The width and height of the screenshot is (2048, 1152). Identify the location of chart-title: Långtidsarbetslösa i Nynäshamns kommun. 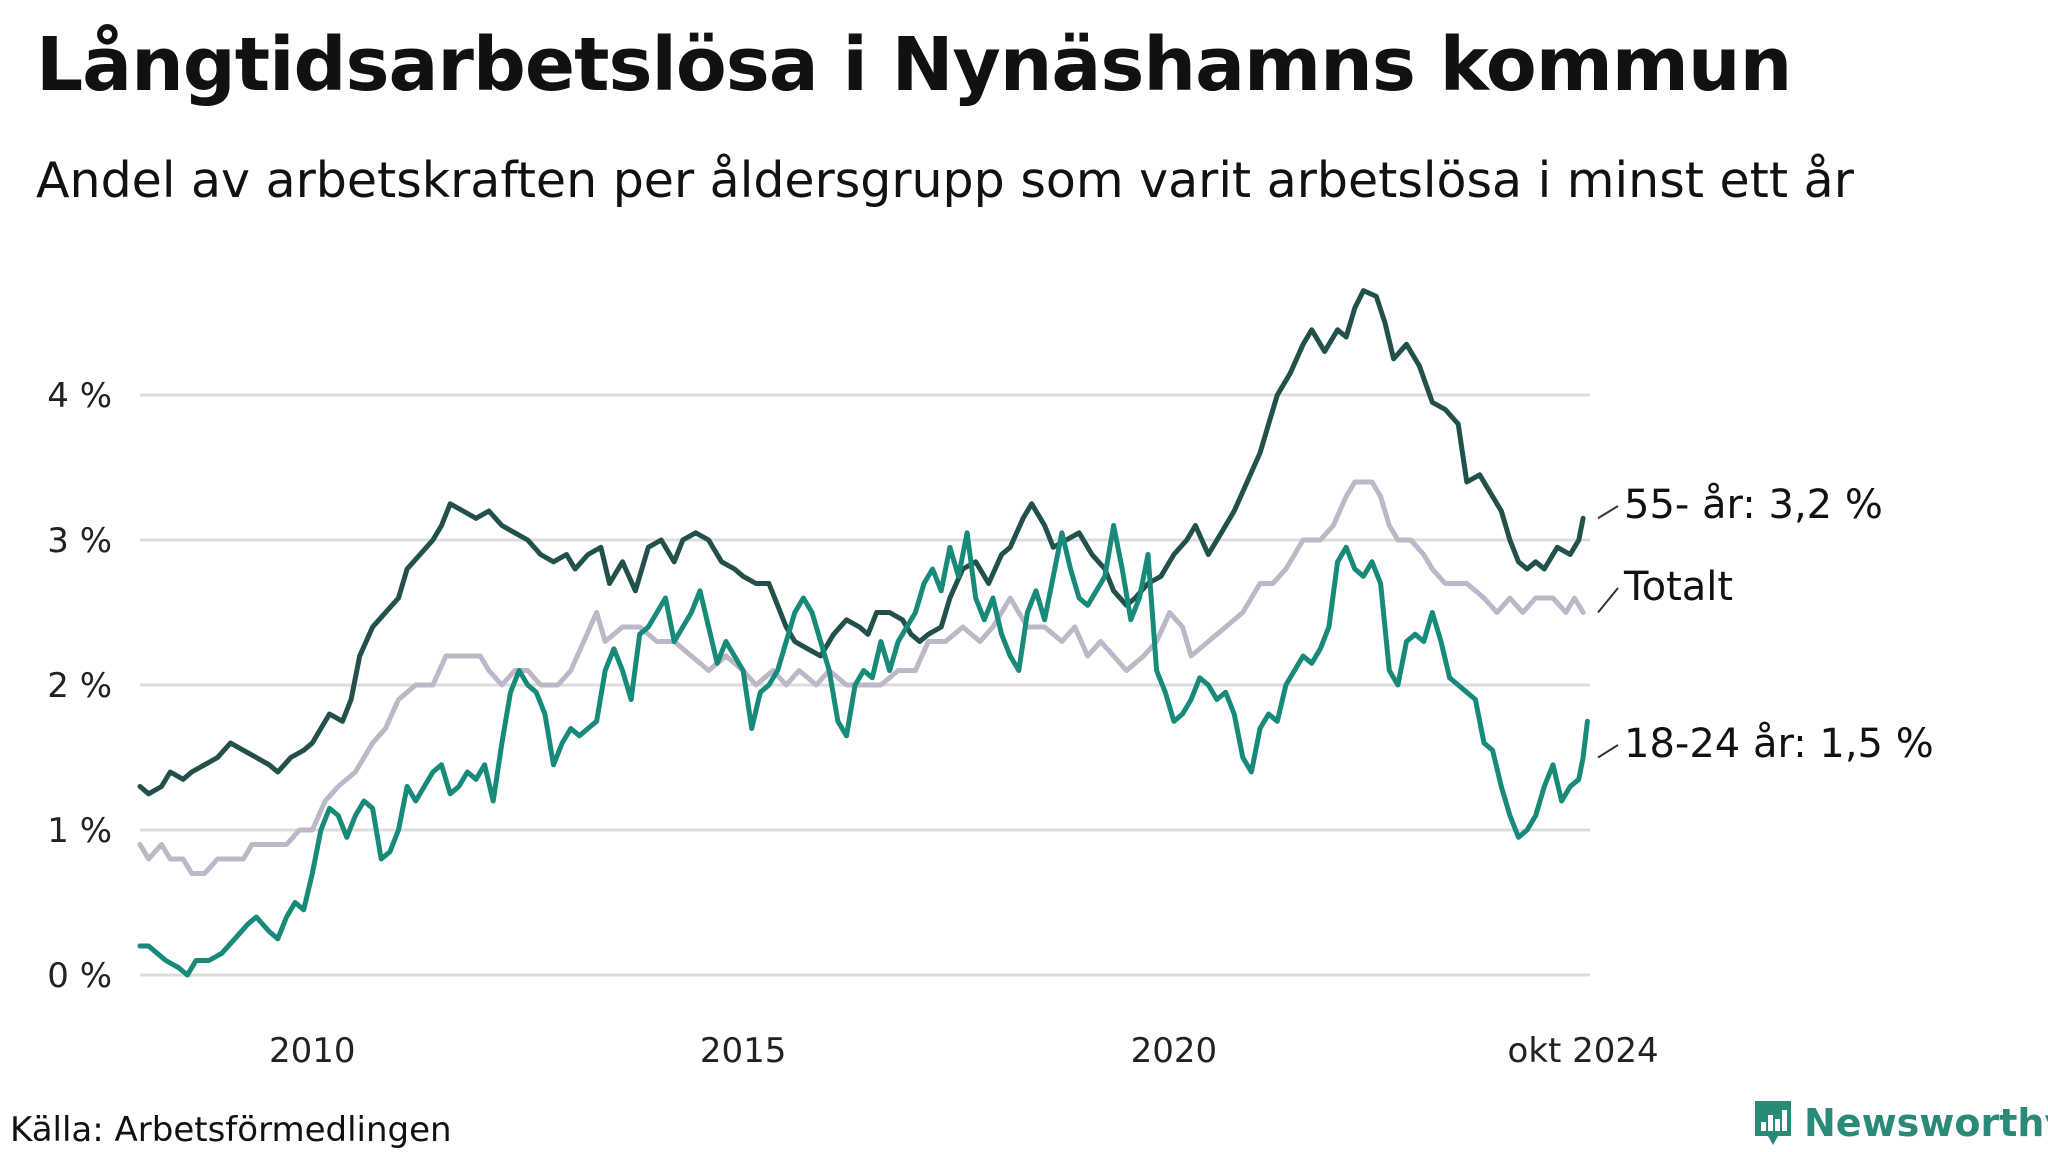
(914, 65).